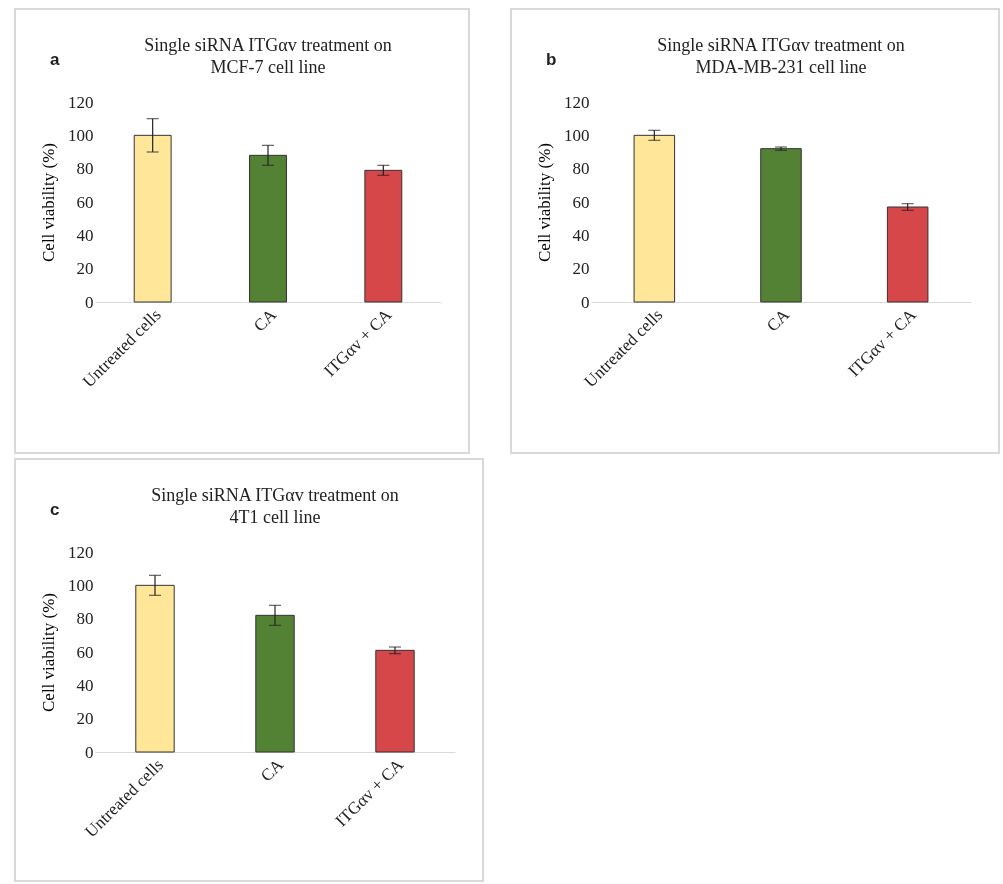 Image resolution: width=1003 pixels, height=884 pixels. I want to click on chart-title: Single siRNA ITGαv treatment on MCF-7 cell line, so click(268, 56).